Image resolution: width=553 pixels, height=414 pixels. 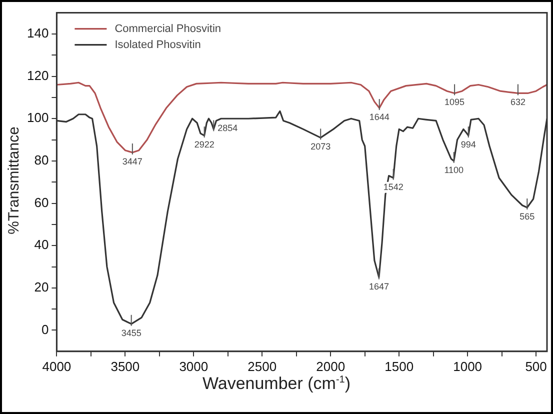 What do you see at coordinates (131, 333) in the screenshot?
I see `annotation: 3455` at bounding box center [131, 333].